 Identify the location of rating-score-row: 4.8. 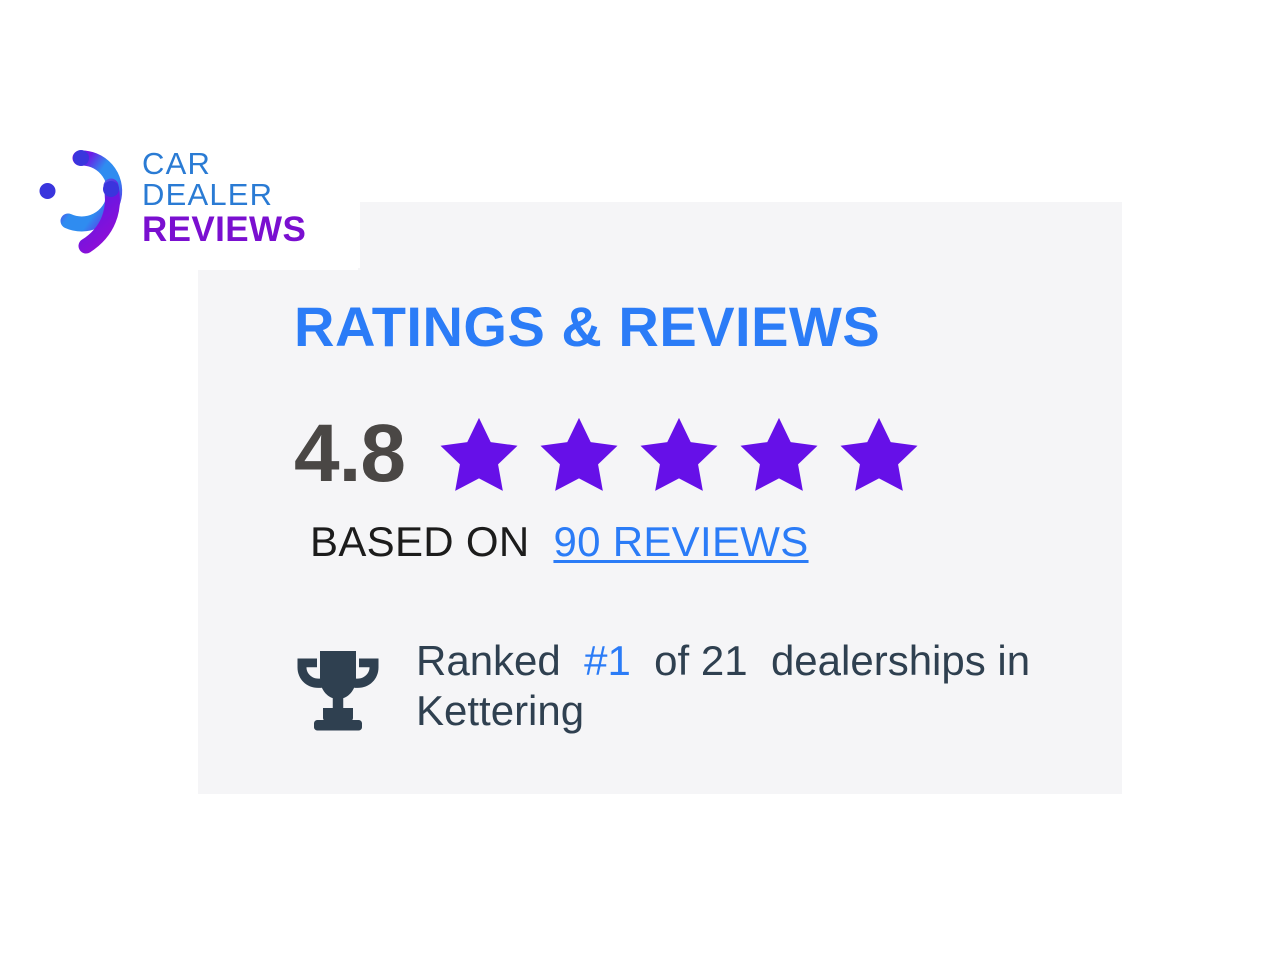
(608, 456).